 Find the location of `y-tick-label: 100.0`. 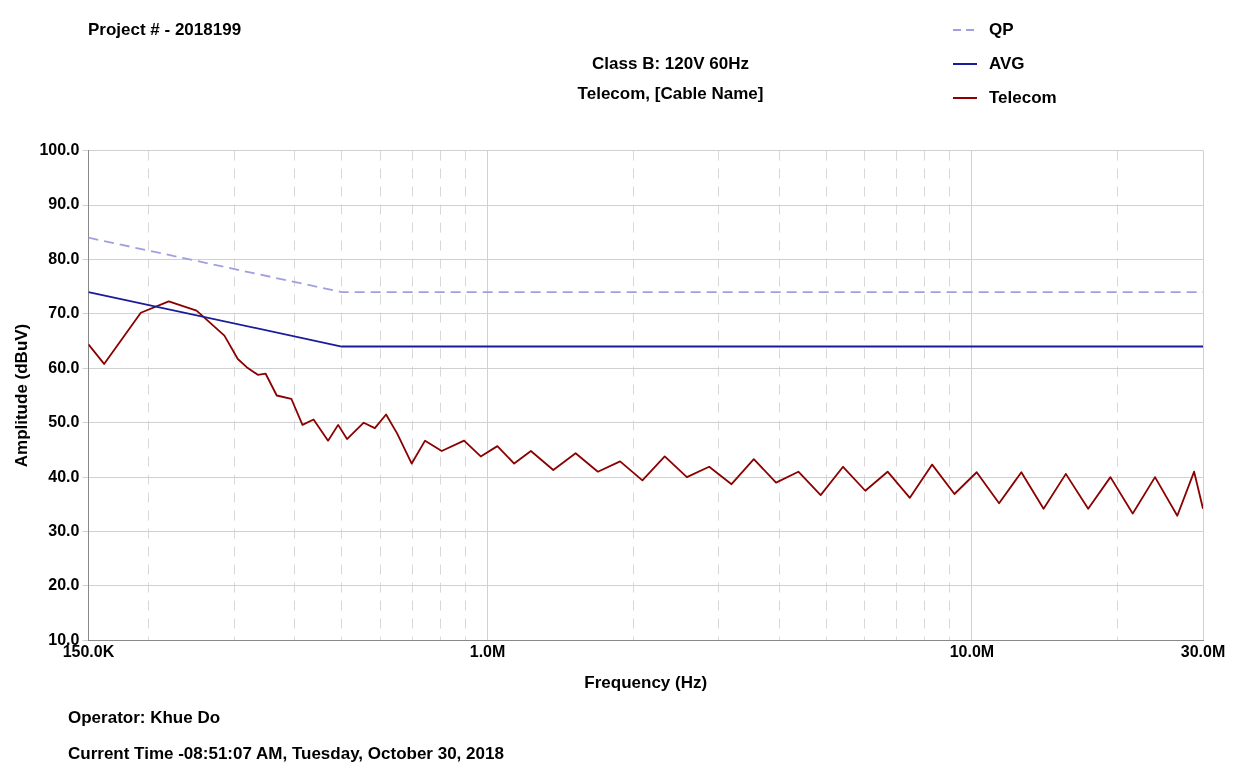

y-tick-label: 100.0 is located at coordinates (59, 150).